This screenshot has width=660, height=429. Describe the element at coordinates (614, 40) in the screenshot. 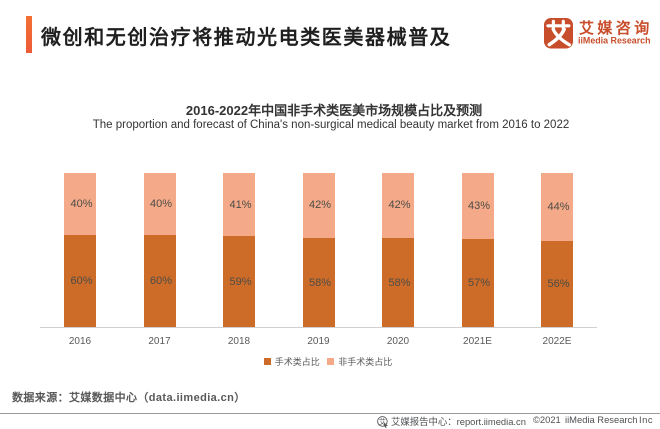

I see `svg-text: iiMedia Research` at that location.